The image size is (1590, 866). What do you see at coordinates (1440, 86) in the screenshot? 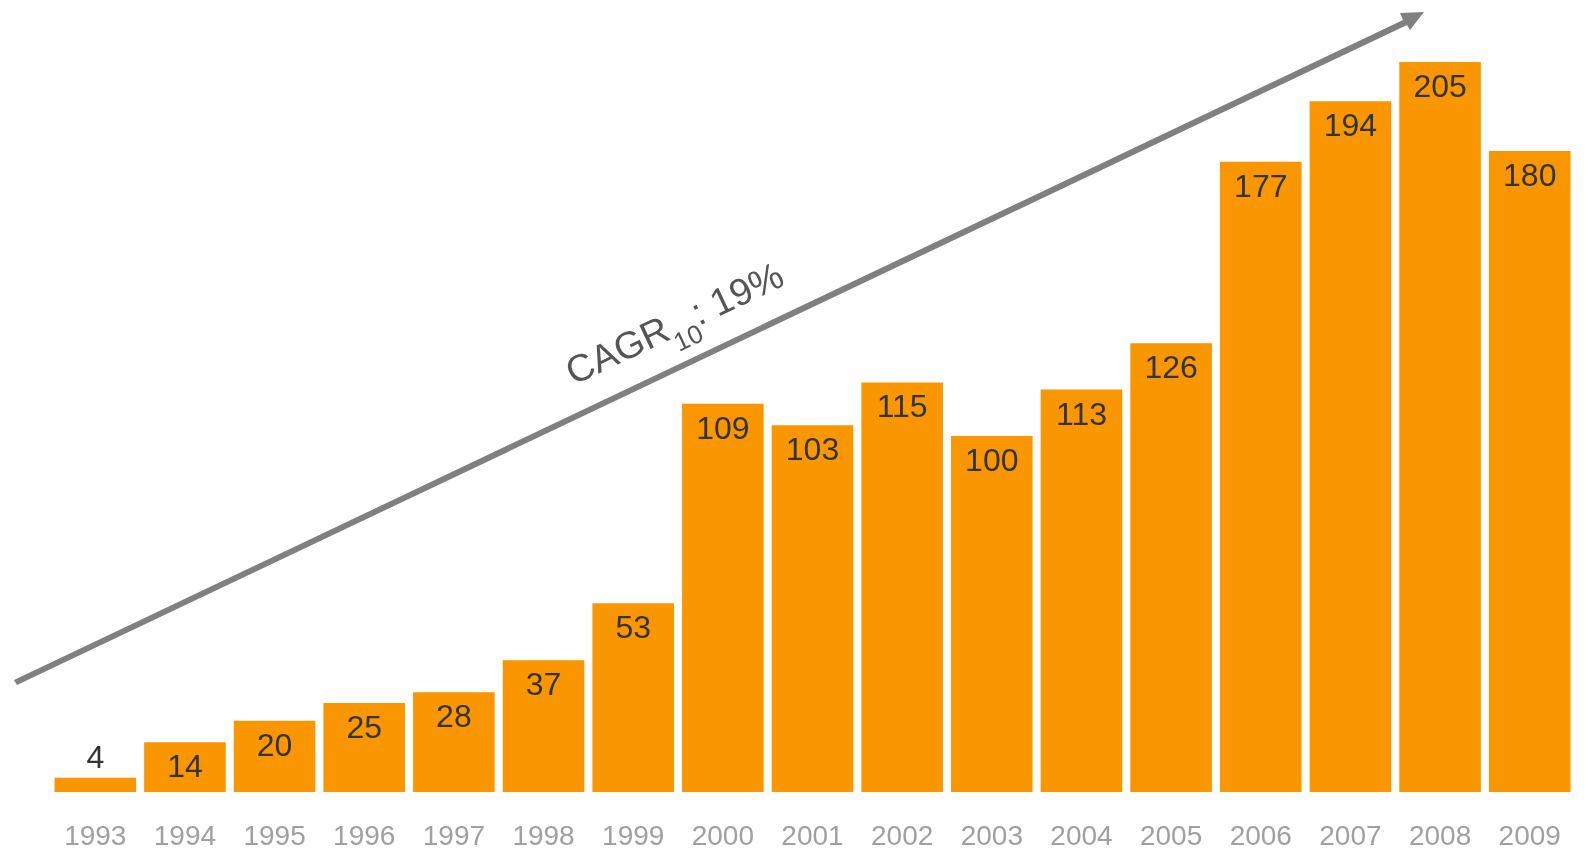
I see `data-label: 205` at bounding box center [1440, 86].